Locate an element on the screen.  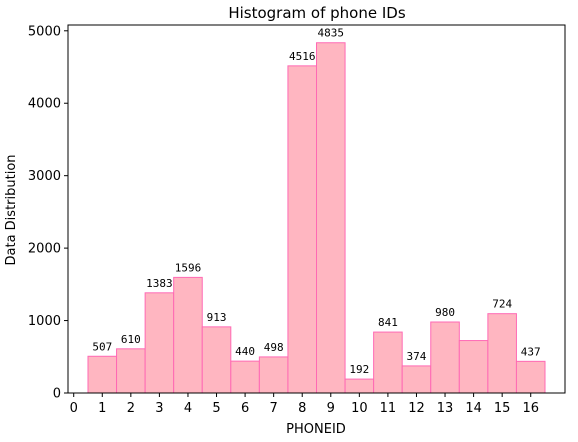
x-tick-label: 6 is located at coordinates (245, 408).